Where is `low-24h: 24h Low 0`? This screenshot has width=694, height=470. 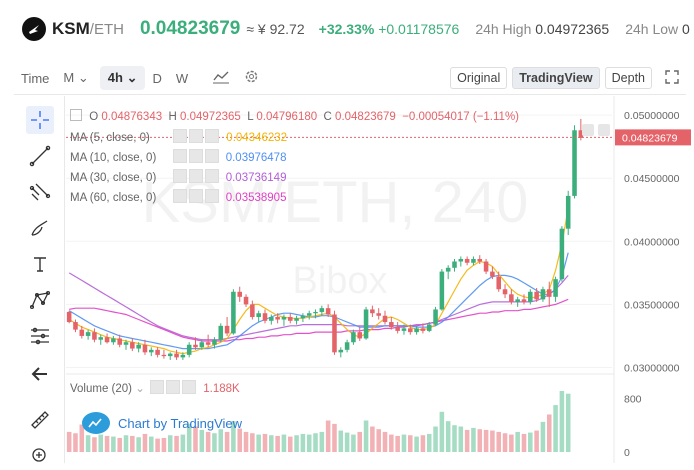 low-24h: 24h Low 0 is located at coordinates (657, 29).